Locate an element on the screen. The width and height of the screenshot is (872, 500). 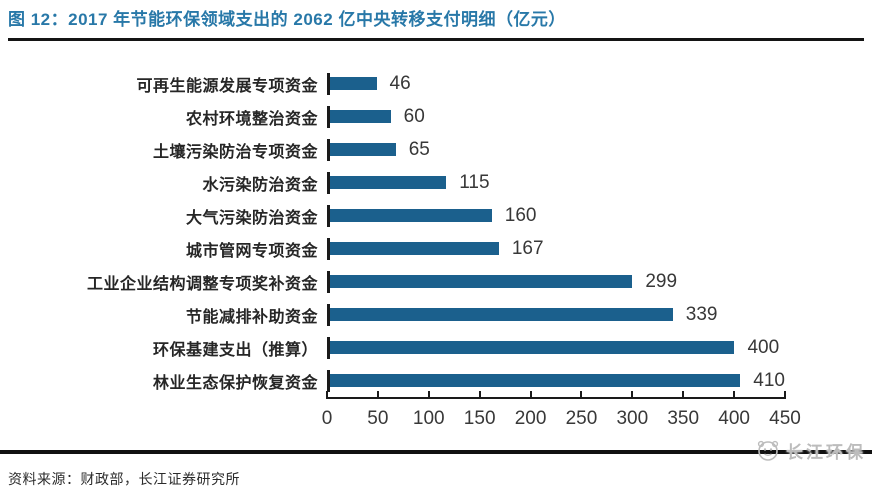
category-label: 水污染防治资金 is located at coordinates (260, 185).